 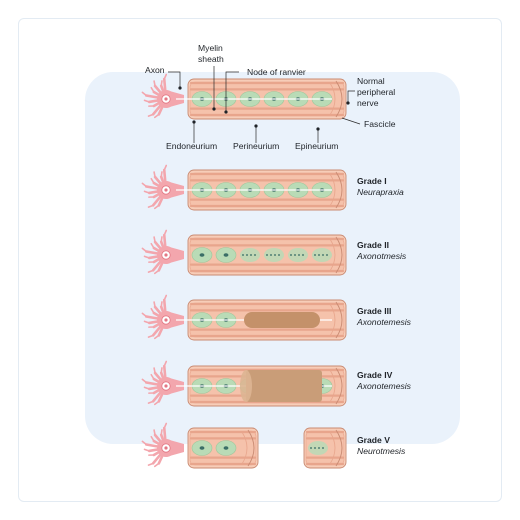 What do you see at coordinates (232, 91) in the screenshot?
I see `node-leader` at bounding box center [232, 91].